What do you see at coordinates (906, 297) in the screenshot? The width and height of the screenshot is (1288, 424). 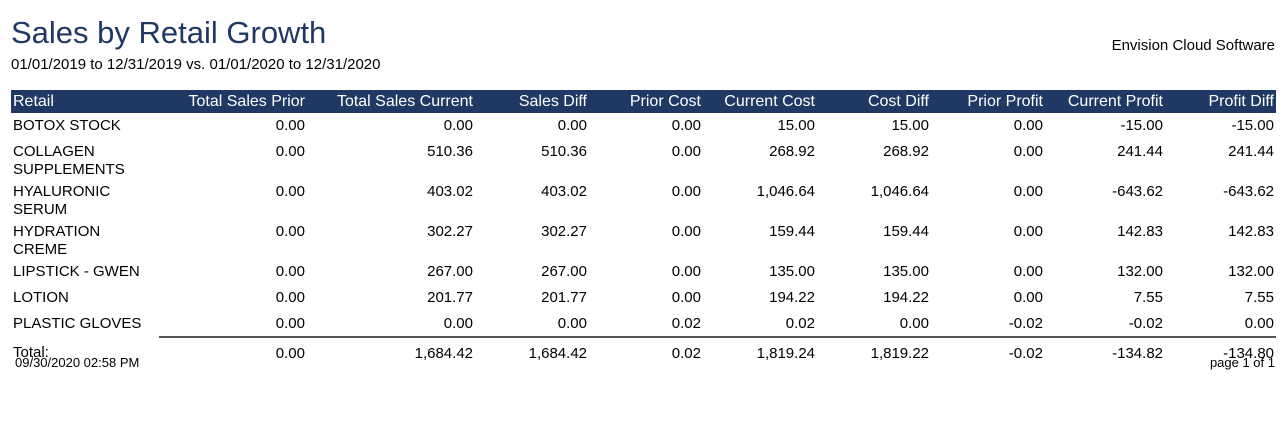 I see `cell-cost-diff: 194.22` at bounding box center [906, 297].